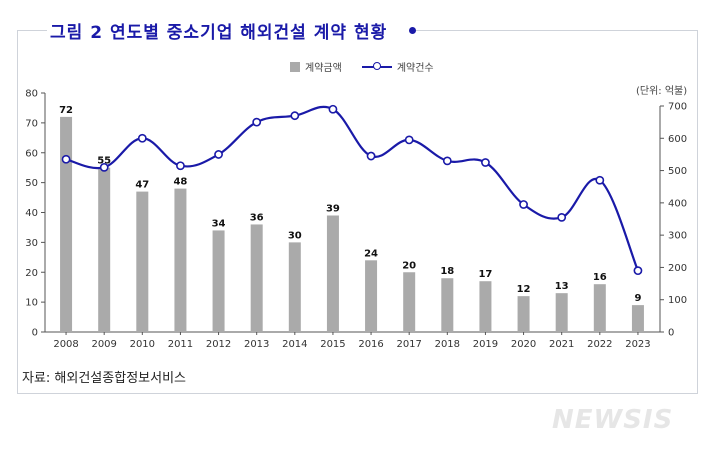  I want to click on x-tick-label: 2014, so click(294, 344).